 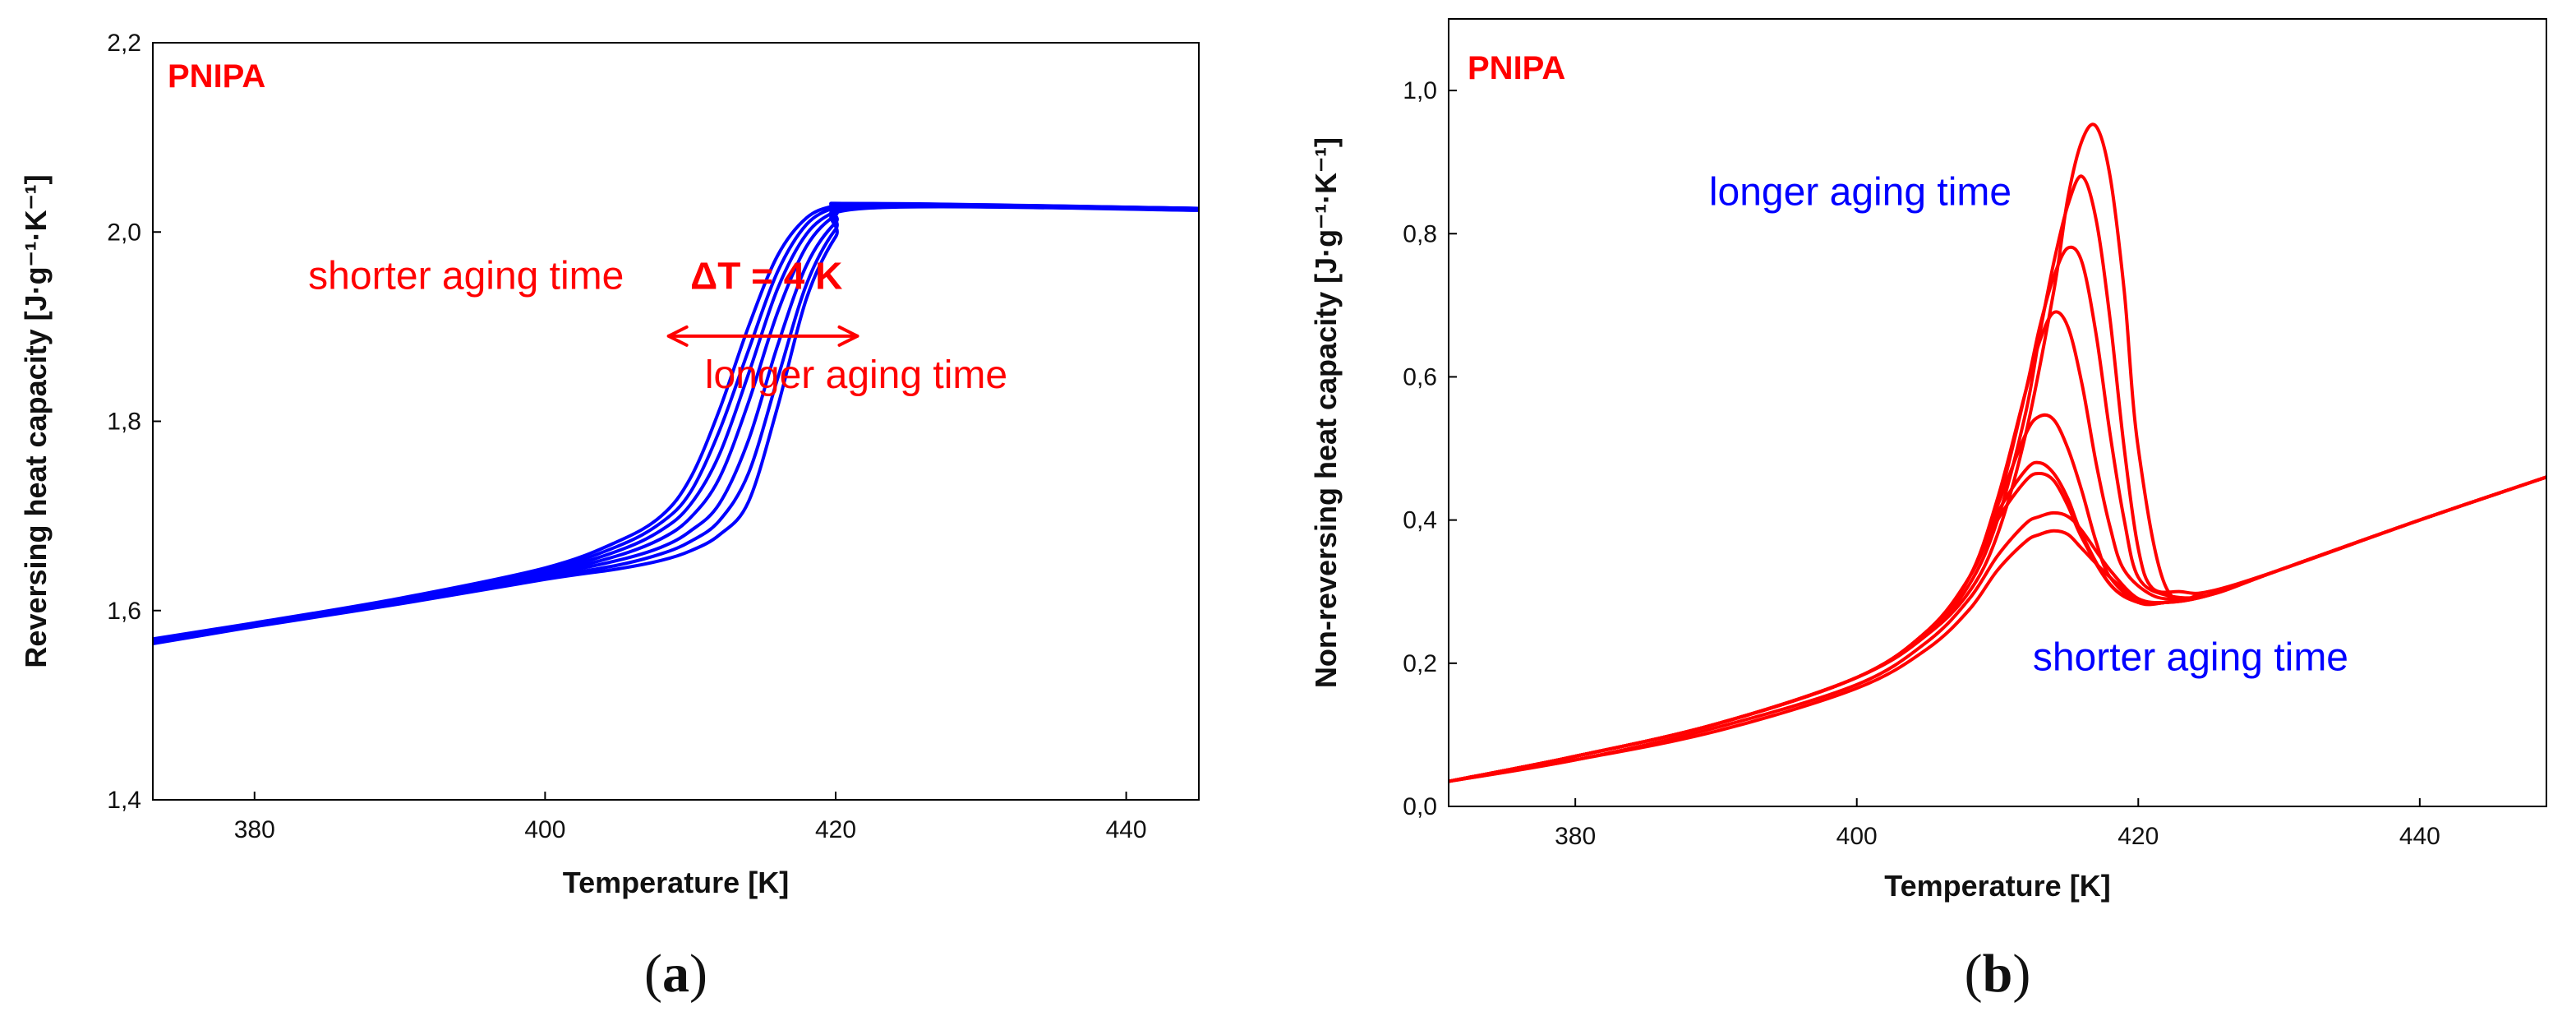 What do you see at coordinates (762, 336) in the screenshot?
I see `double-arrow` at bounding box center [762, 336].